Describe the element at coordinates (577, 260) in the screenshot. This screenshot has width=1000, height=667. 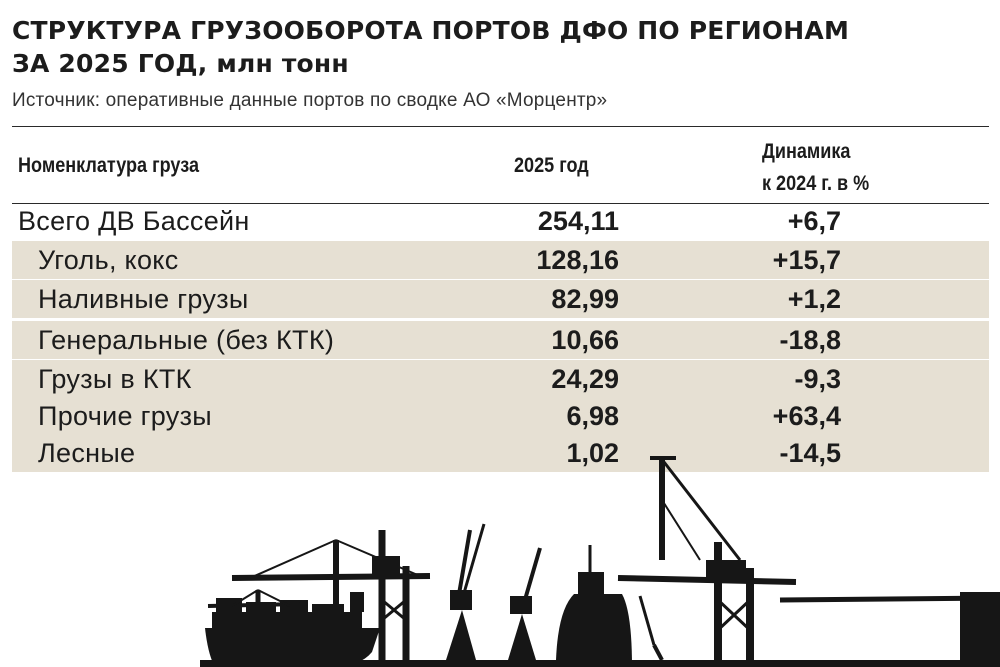
I see `row-value: 128,16` at that location.